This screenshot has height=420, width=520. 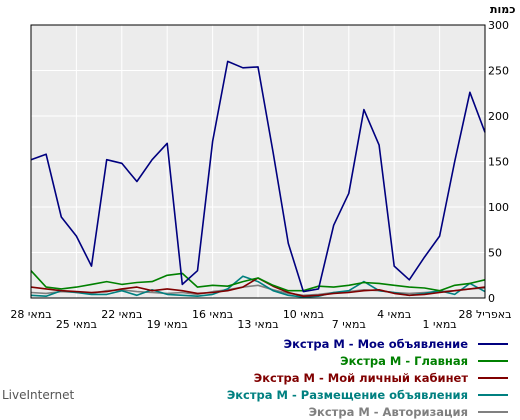 I want to click on legend-item: Экстра M - Мой личный кабинет, so click(x=258, y=377).